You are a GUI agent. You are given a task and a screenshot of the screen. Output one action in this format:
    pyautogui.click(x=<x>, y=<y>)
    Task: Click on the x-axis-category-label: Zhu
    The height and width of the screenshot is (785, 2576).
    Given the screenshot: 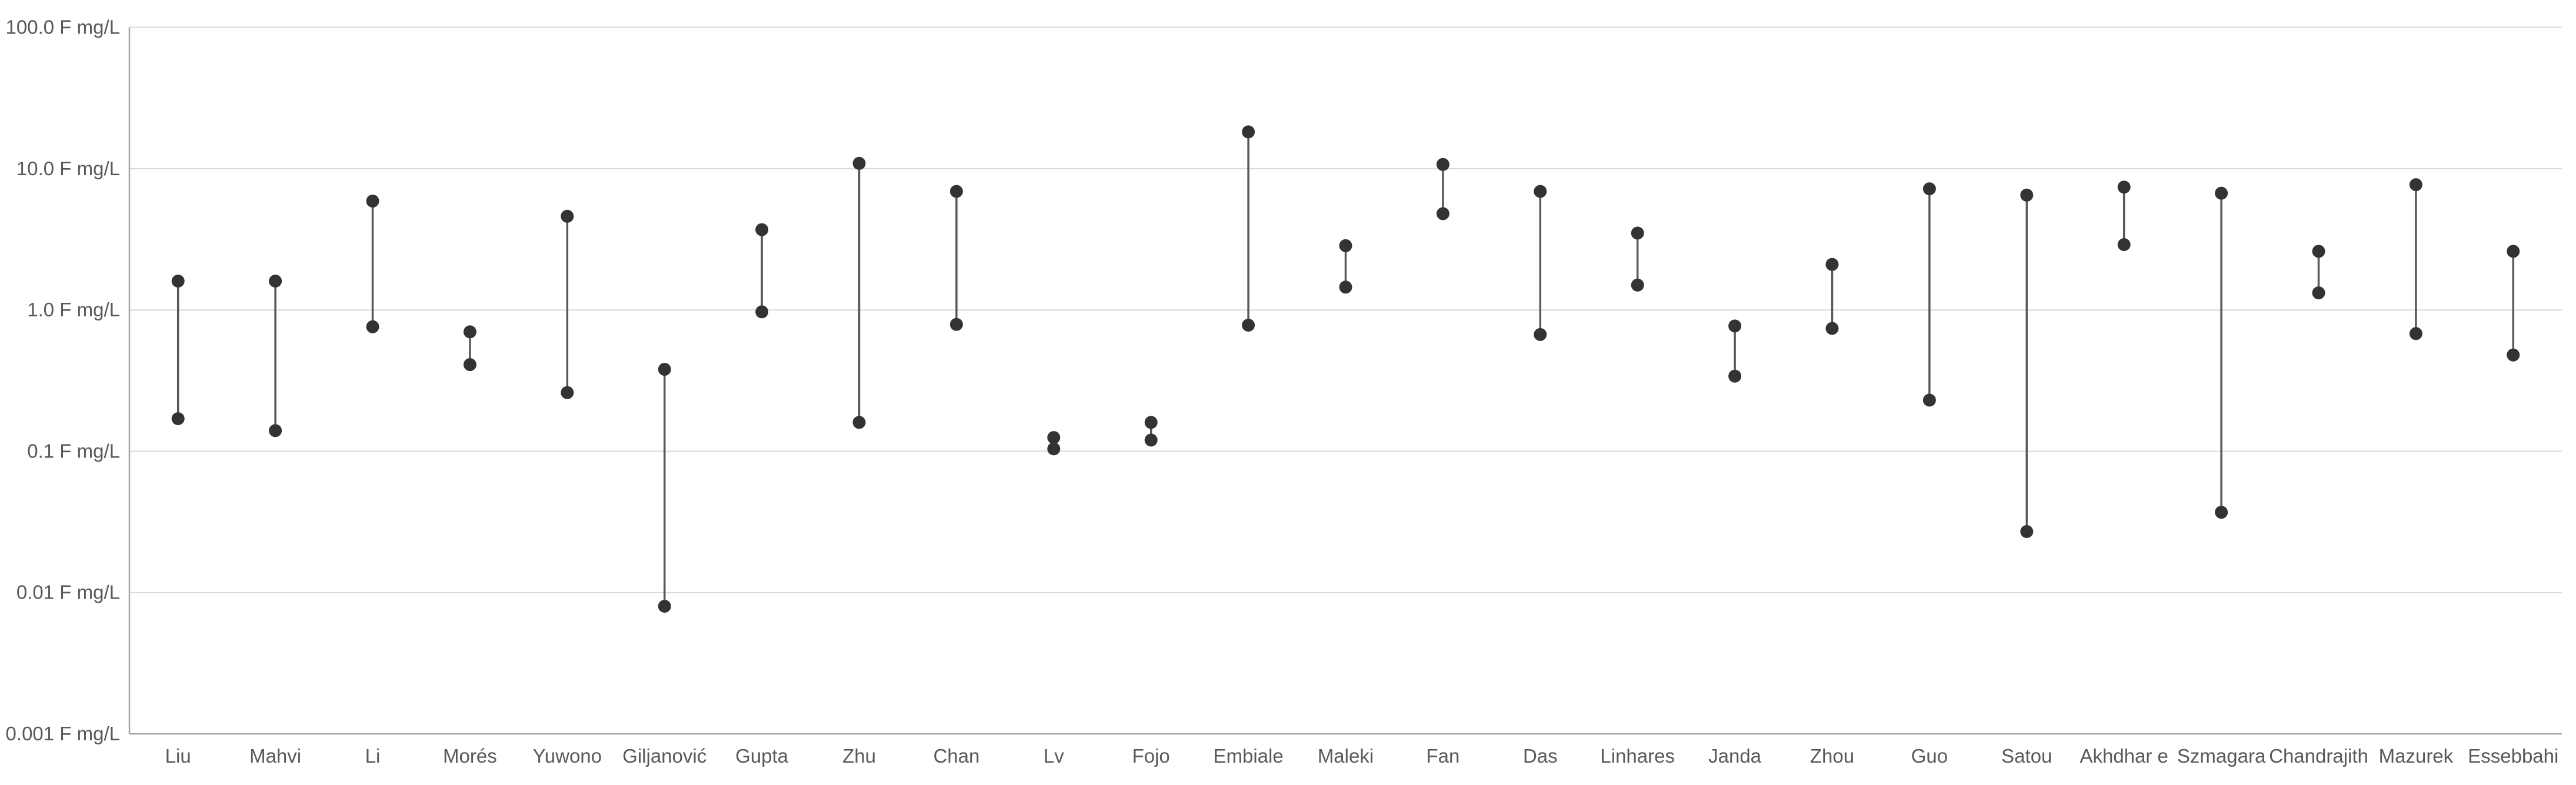 What is the action you would take?
    pyautogui.click(x=859, y=756)
    